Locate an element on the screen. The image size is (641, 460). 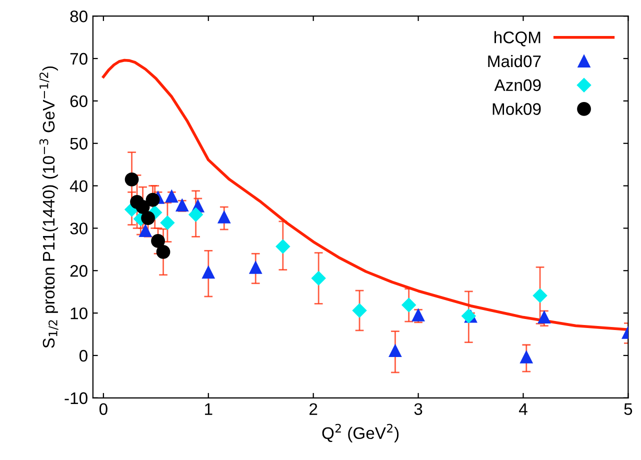
y-tick-label: 80 is located at coordinates (79, 16).